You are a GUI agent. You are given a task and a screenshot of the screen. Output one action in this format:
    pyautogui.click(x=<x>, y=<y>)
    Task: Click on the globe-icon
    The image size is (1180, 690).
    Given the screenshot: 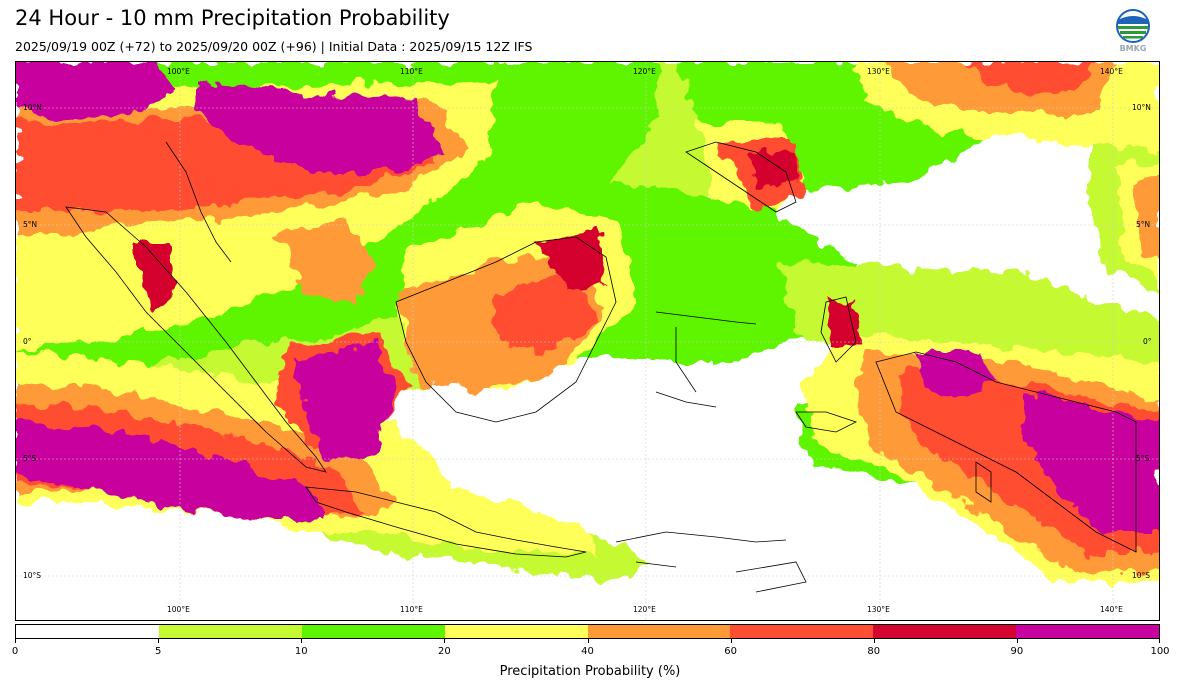 What is the action you would take?
    pyautogui.click(x=1133, y=26)
    